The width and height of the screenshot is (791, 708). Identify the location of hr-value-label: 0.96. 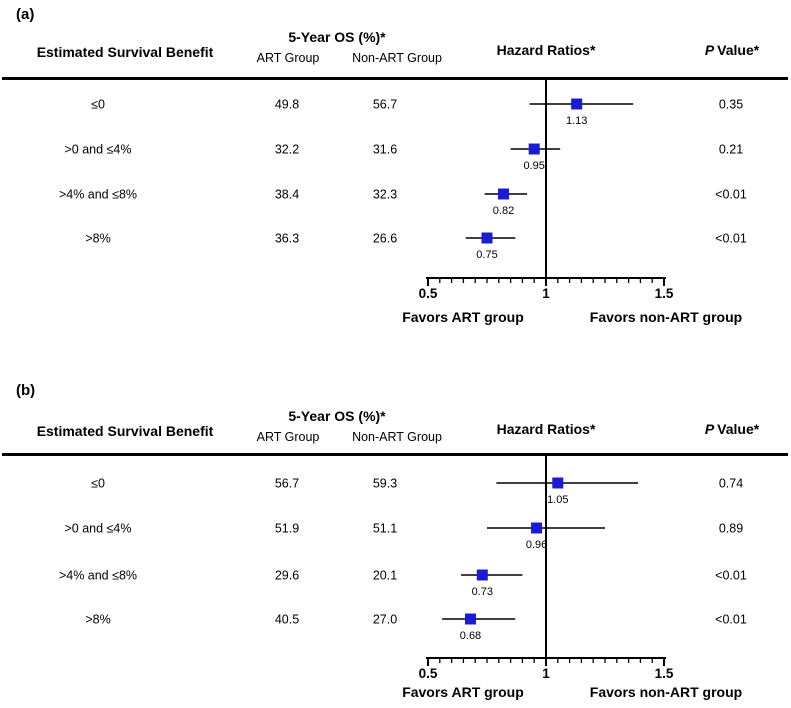
(536, 545).